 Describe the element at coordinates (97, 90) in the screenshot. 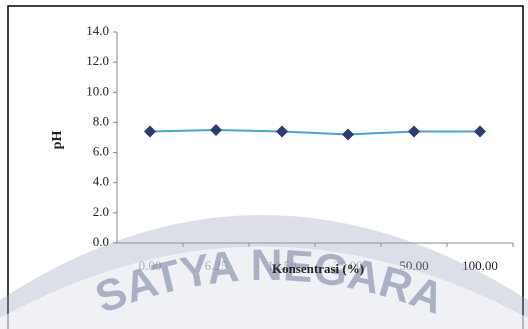

I see `y-tick-label: 10.0` at that location.